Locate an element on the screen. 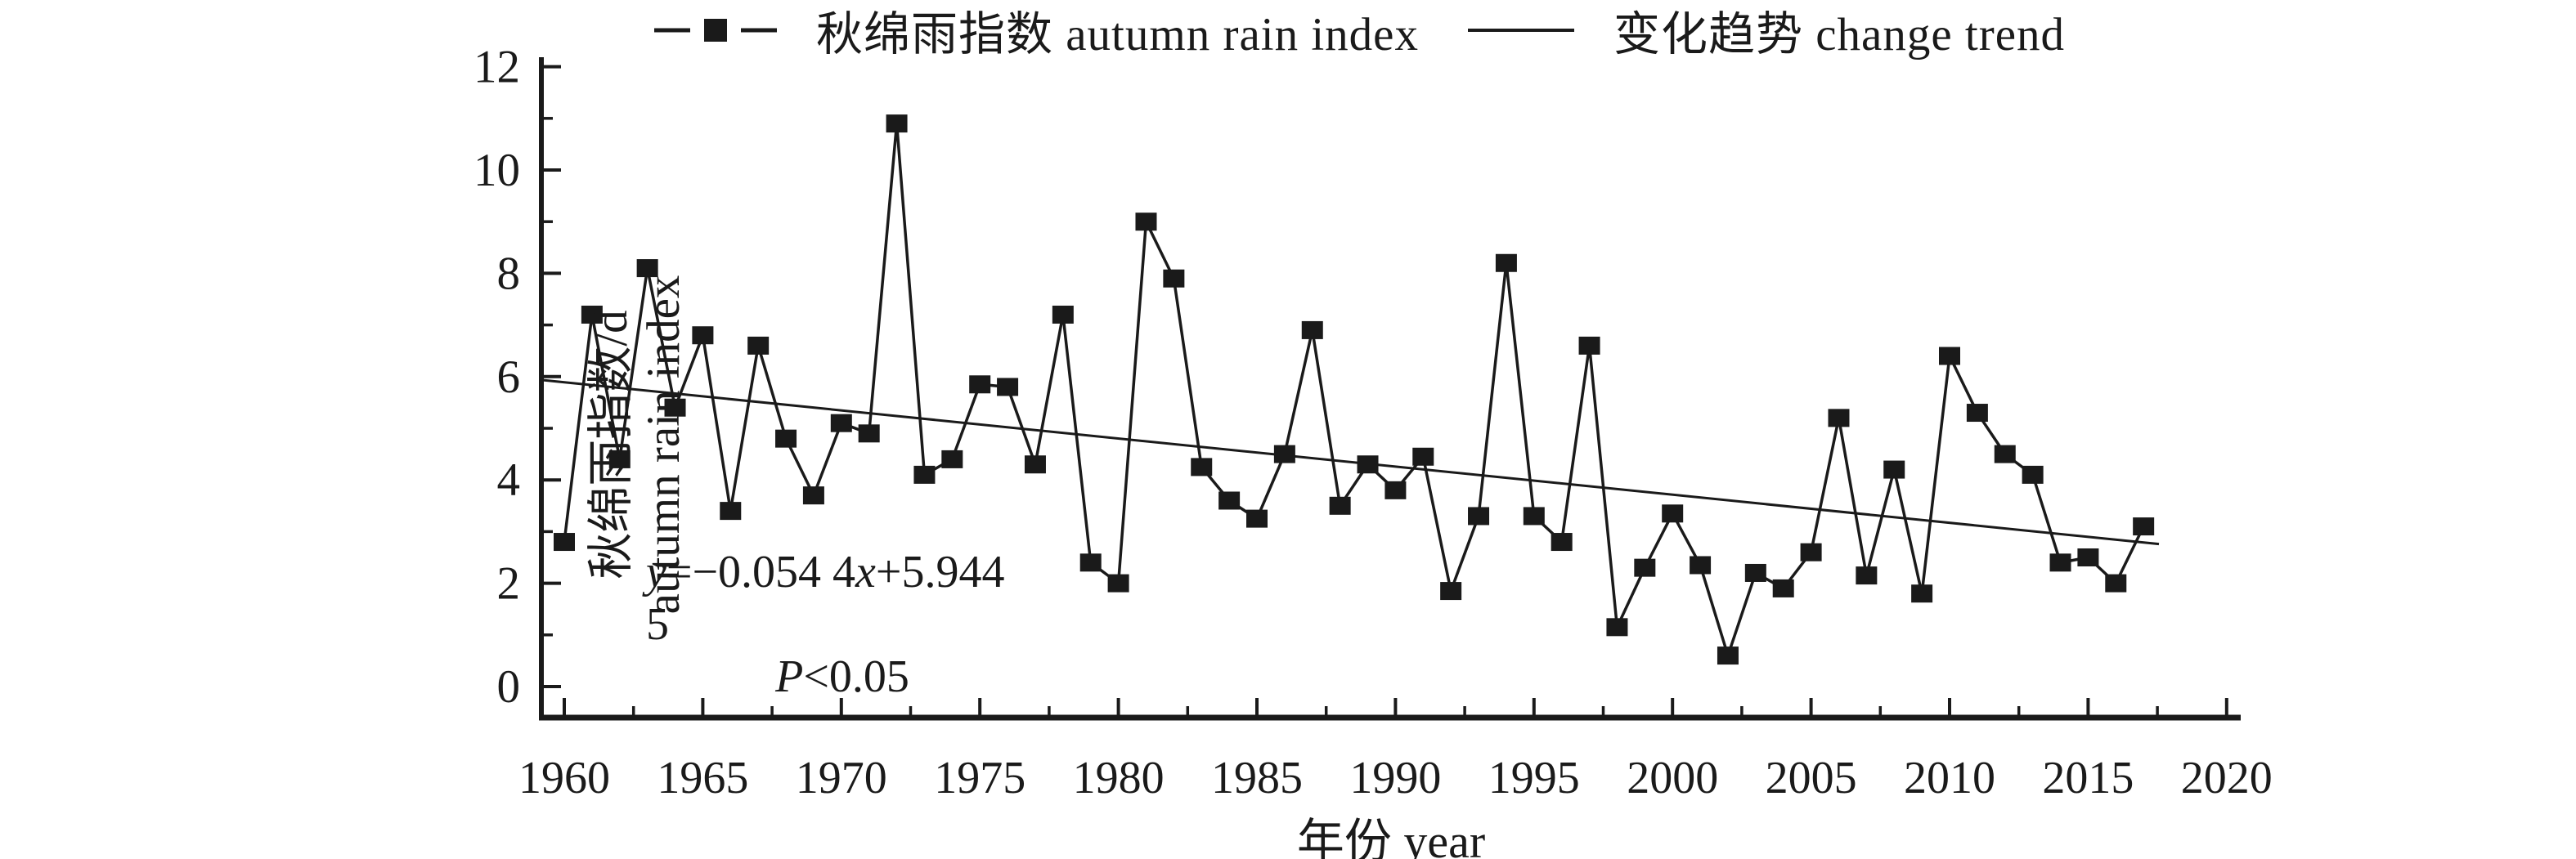 Image resolution: width=2576 pixels, height=859 pixels. x-tick-label: 1960 is located at coordinates (564, 778).